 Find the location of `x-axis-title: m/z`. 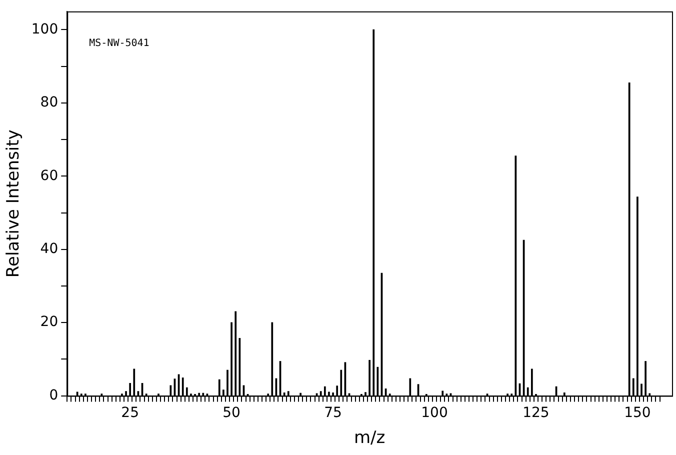

x-axis-title: m/z is located at coordinates (370, 438).